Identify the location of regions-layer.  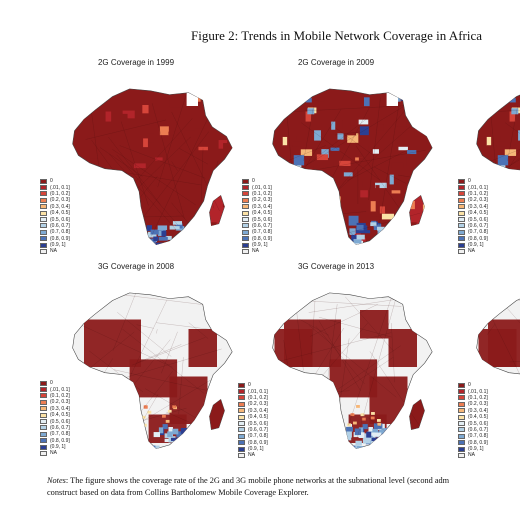
(350, 372).